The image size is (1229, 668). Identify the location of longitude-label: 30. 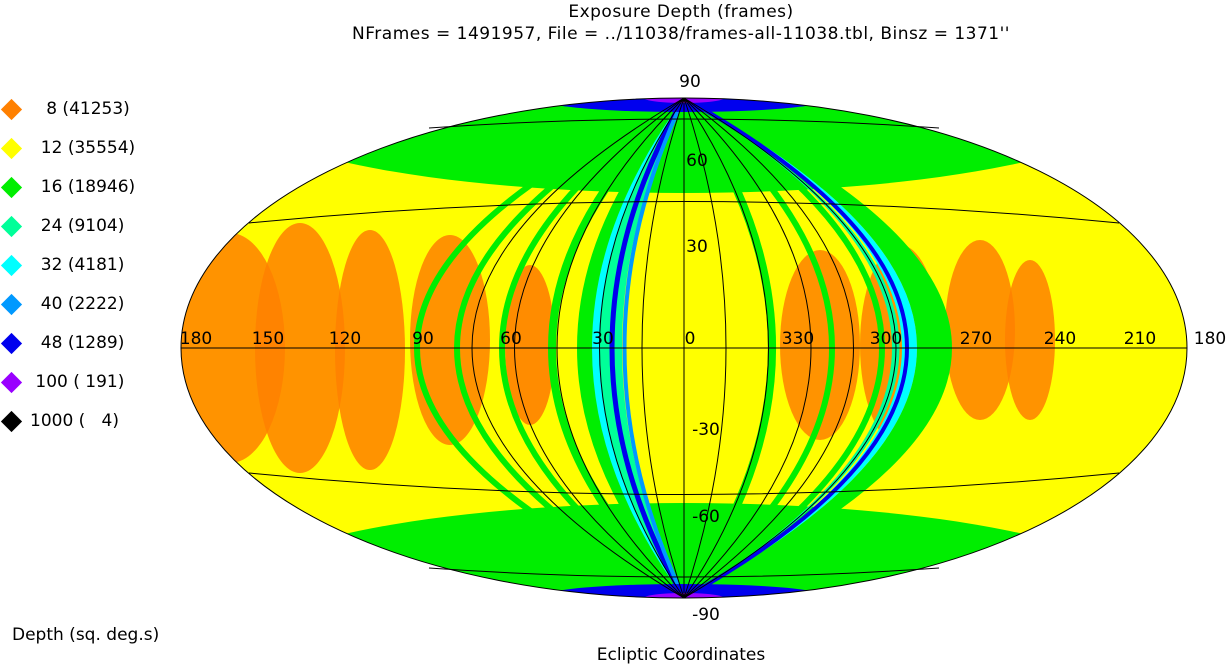
(603, 339).